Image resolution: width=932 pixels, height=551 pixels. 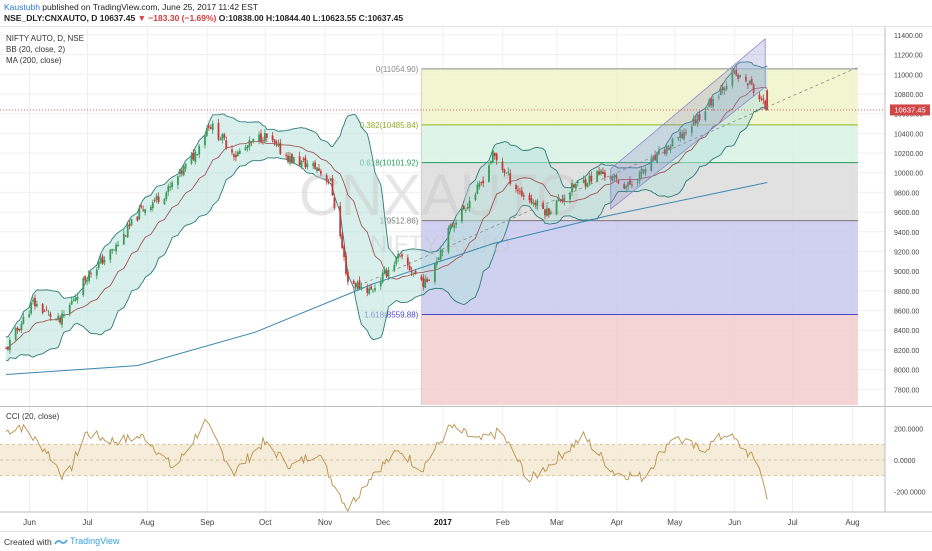 What do you see at coordinates (906, 193) in the screenshot?
I see `y-tick-label: 9800.00` at bounding box center [906, 193].